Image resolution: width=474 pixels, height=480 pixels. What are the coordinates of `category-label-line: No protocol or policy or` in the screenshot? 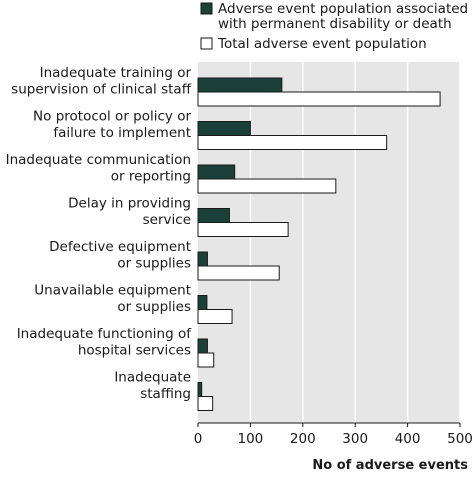 It's located at (112, 117).